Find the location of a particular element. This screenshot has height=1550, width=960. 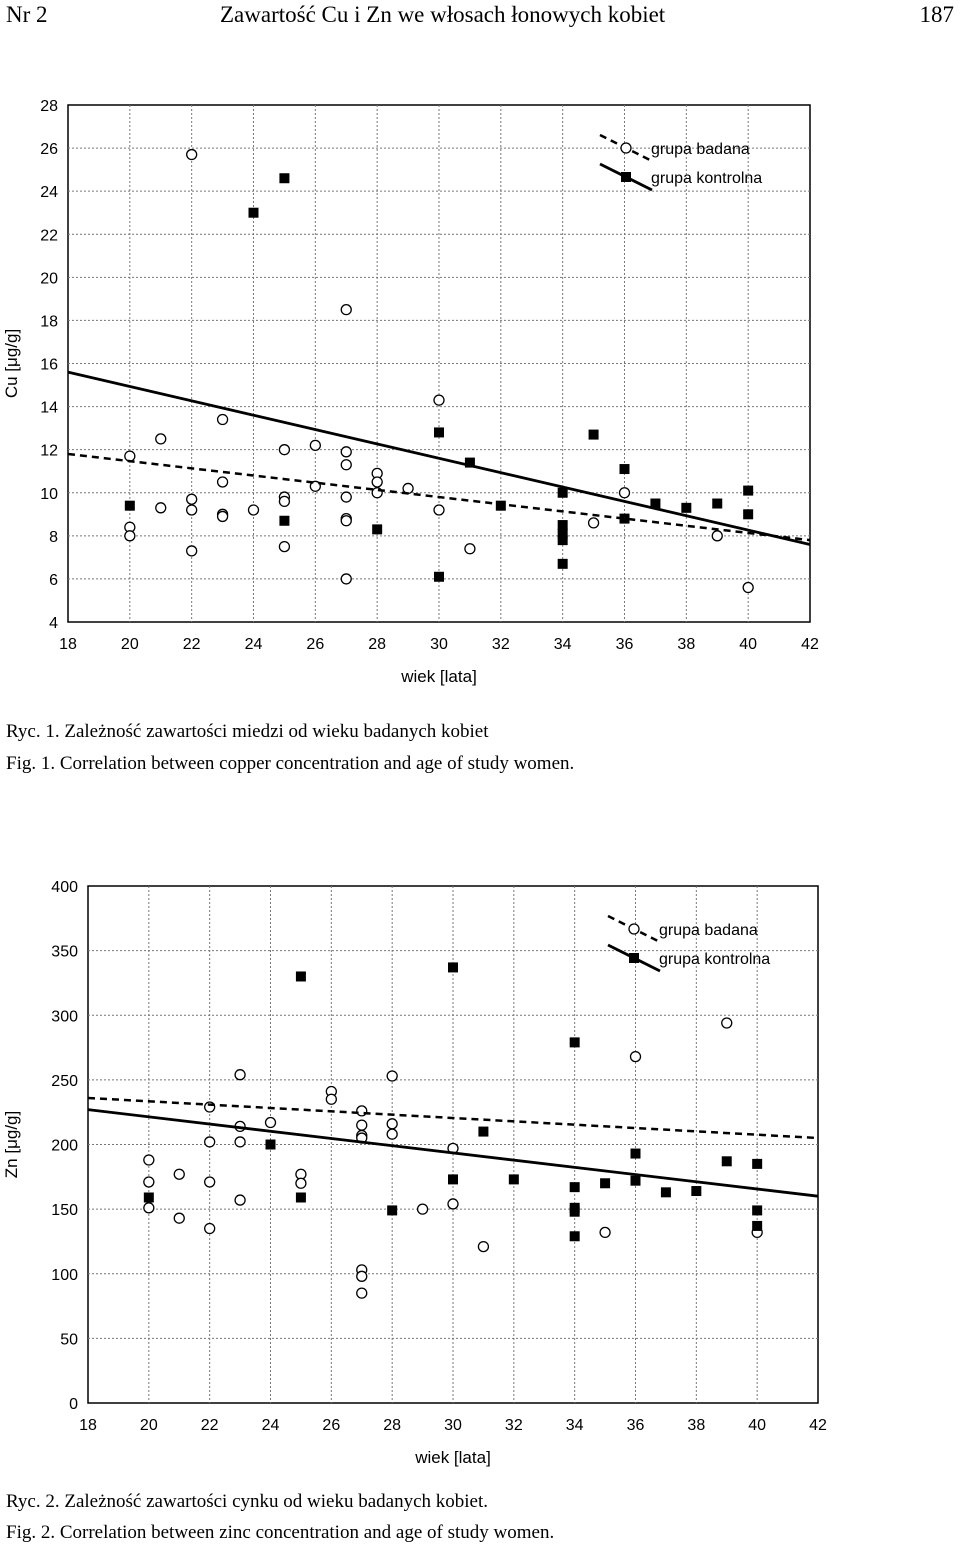

y-tick-label: 100 is located at coordinates (64, 1275).